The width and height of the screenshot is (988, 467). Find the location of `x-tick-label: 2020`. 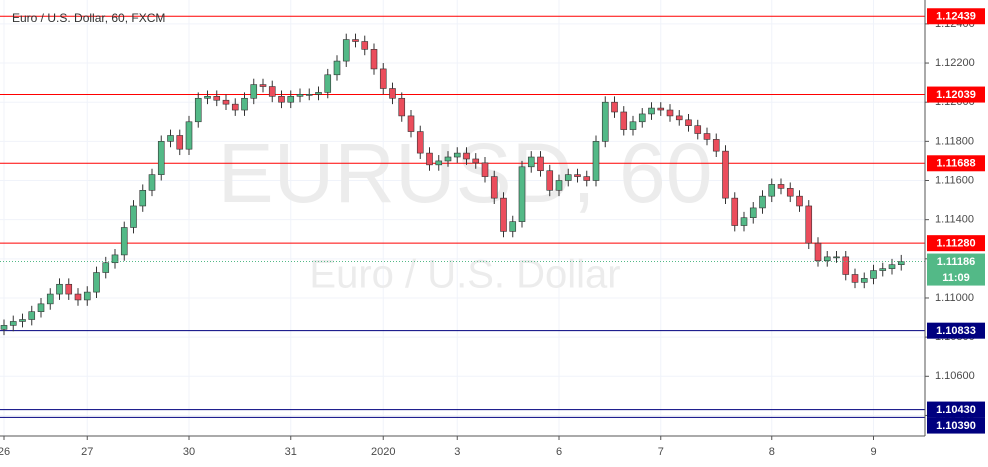

x-tick-label: 2020 is located at coordinates (383, 452).